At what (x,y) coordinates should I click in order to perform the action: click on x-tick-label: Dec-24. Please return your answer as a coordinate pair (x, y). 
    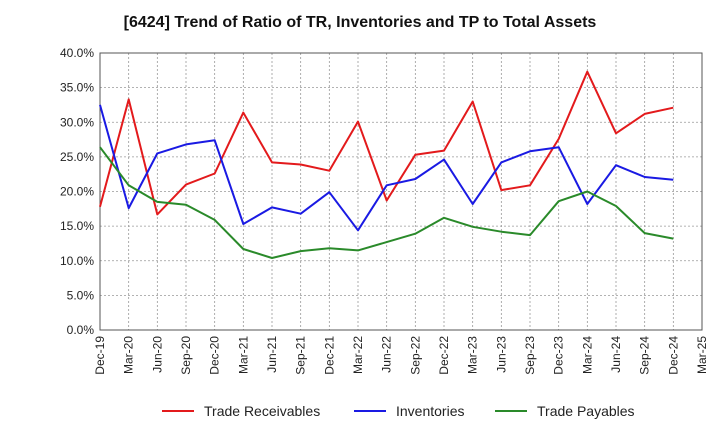
    Looking at the image, I should click on (673, 355).